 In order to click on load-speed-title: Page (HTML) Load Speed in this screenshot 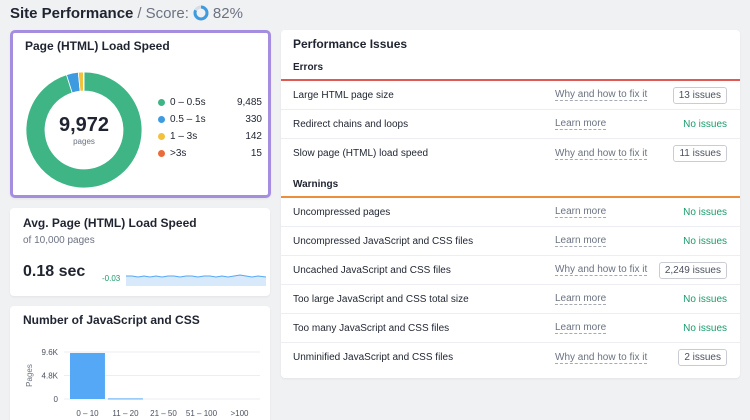, I will do `click(97, 46)`.